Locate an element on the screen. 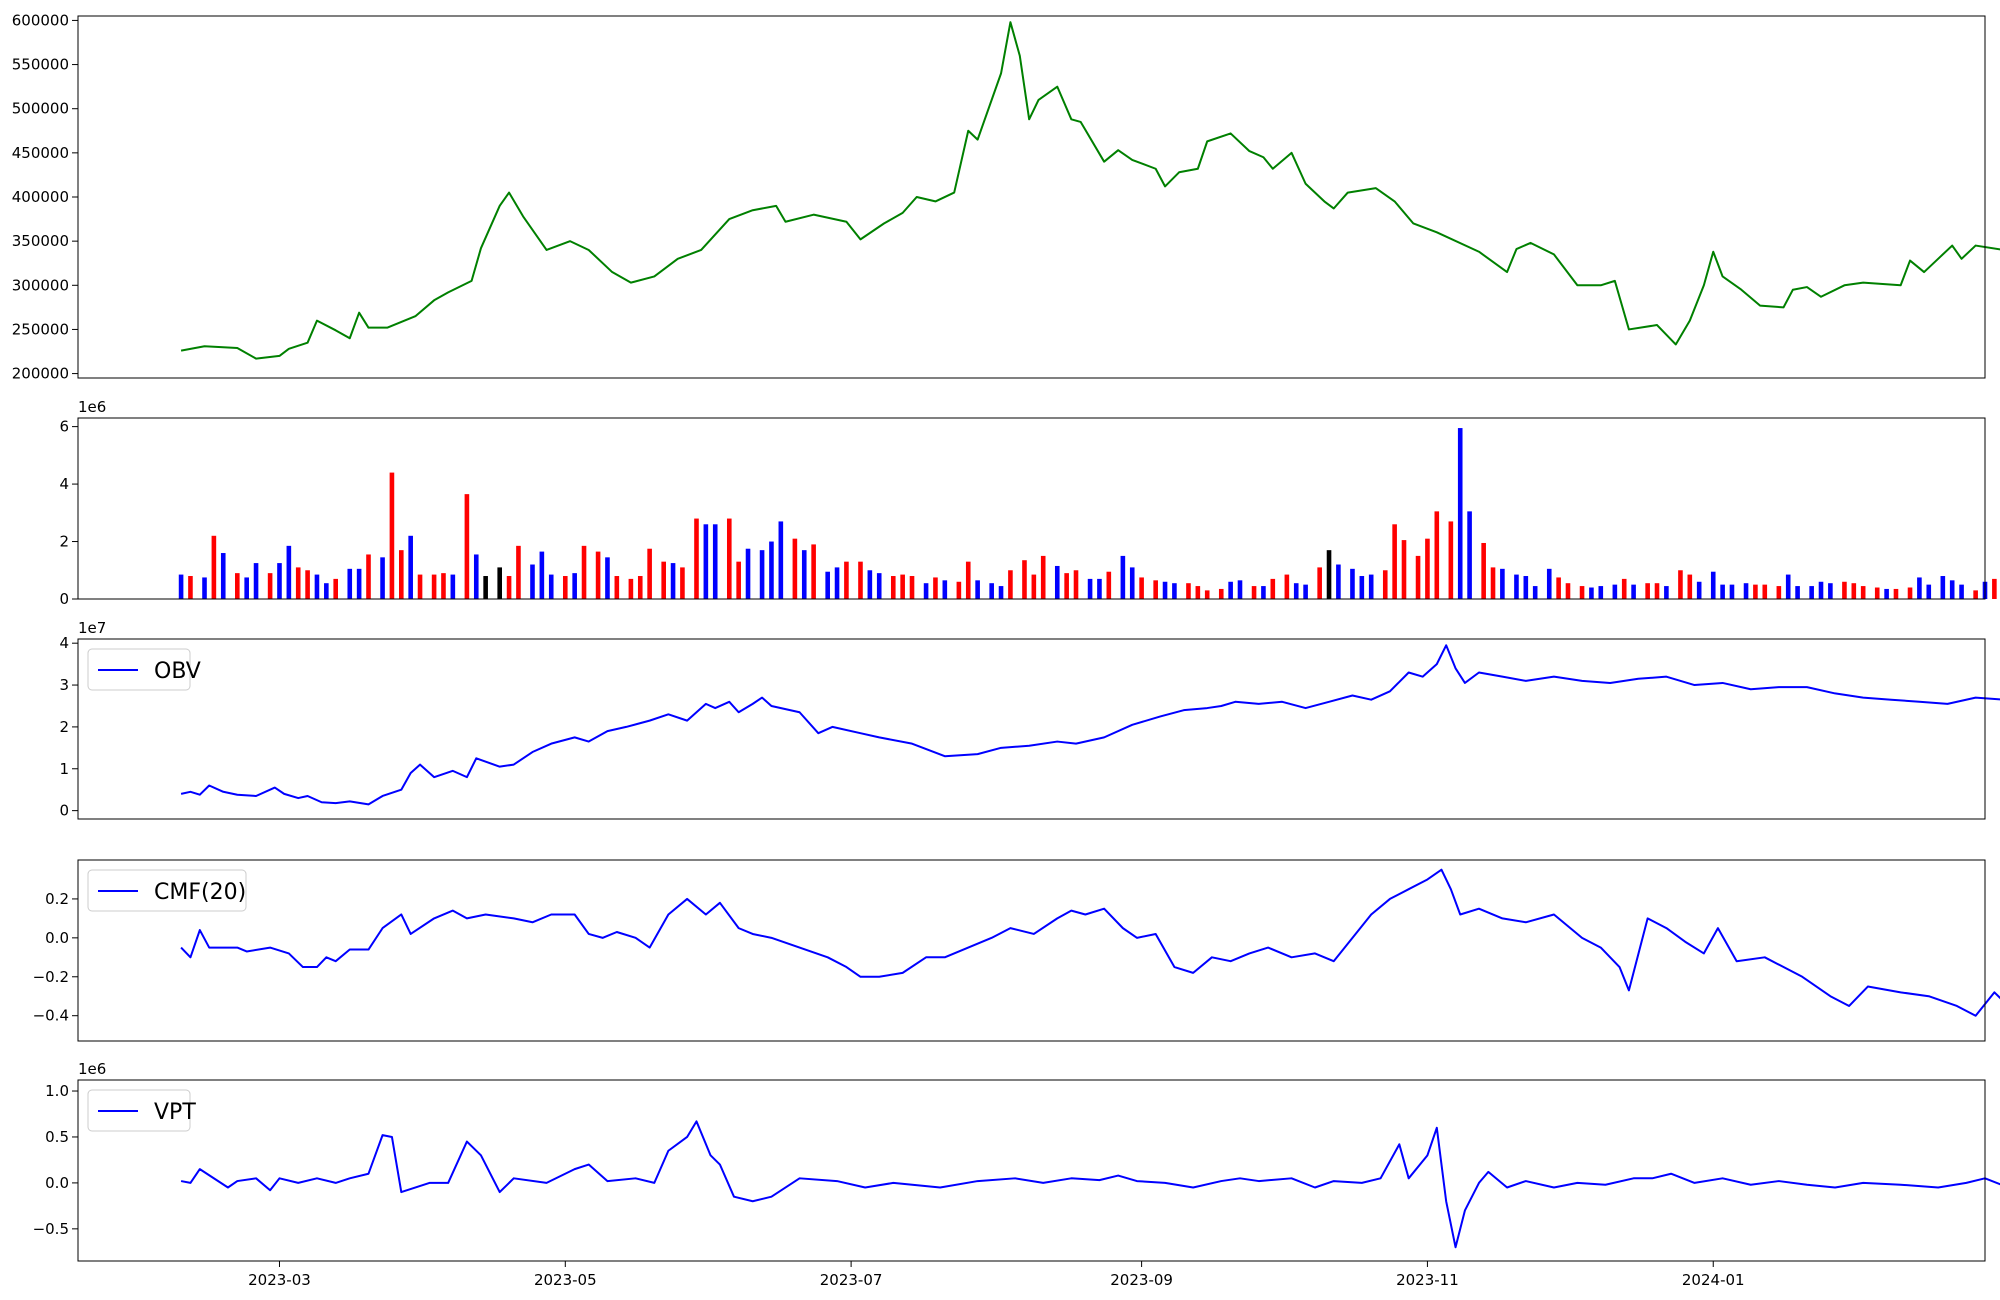 This screenshot has width=2000, height=1300. x-tick-label: 2023-03 is located at coordinates (279, 1280).